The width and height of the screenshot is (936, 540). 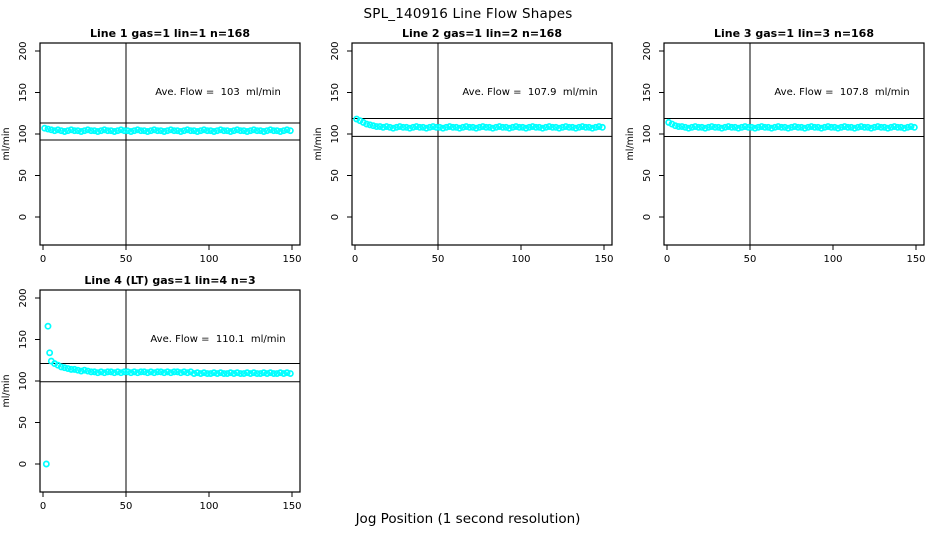 What do you see at coordinates (23, 175) in the screenshot?
I see `y-tick-label: 50` at bounding box center [23, 175].